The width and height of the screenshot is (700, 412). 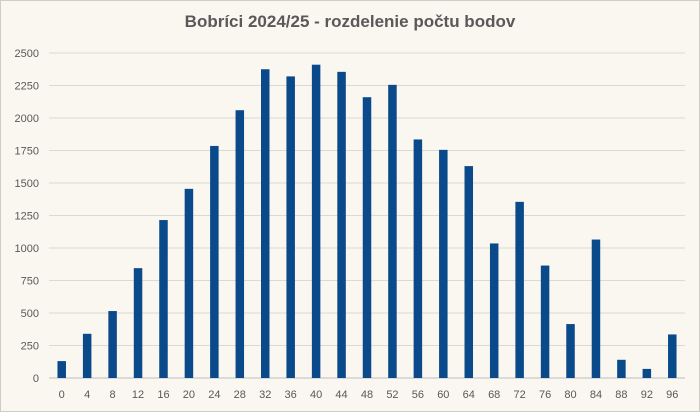 I want to click on x-tick-label: 68, so click(x=494, y=395).